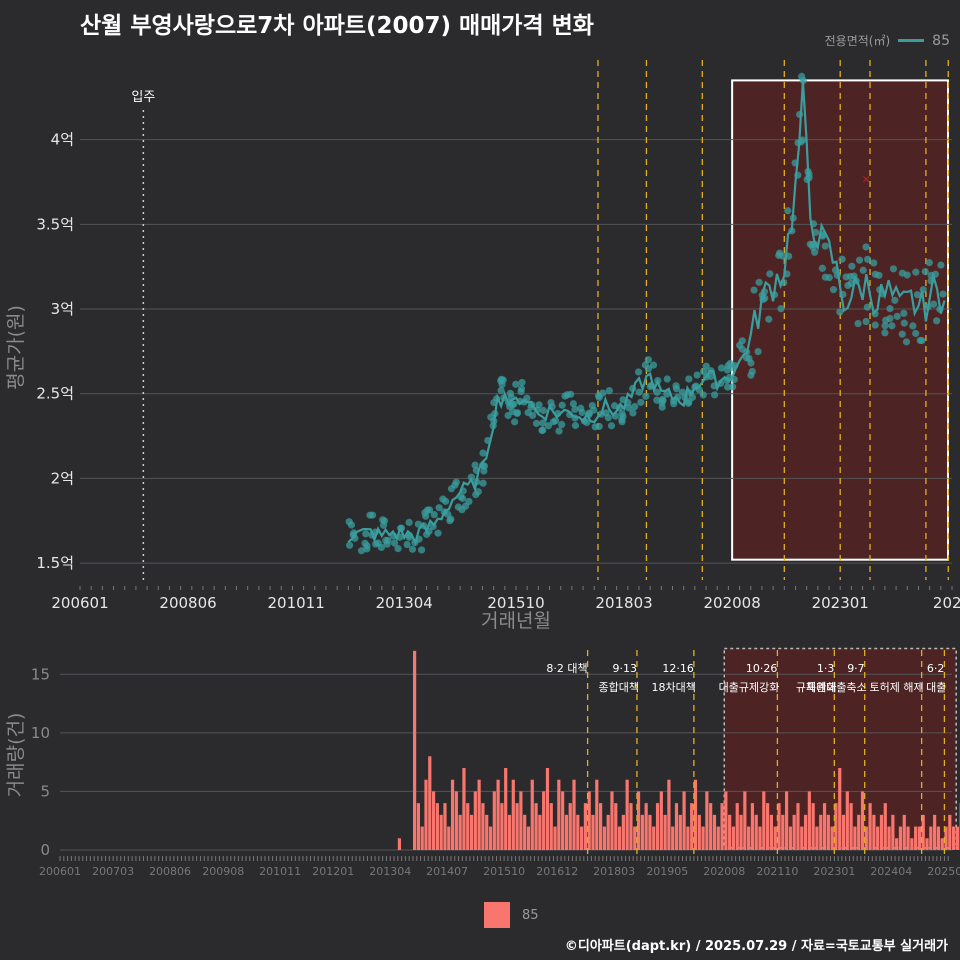 The width and height of the screenshot is (960, 960). I want to click on x2-tick-label: 201201, so click(333, 871).